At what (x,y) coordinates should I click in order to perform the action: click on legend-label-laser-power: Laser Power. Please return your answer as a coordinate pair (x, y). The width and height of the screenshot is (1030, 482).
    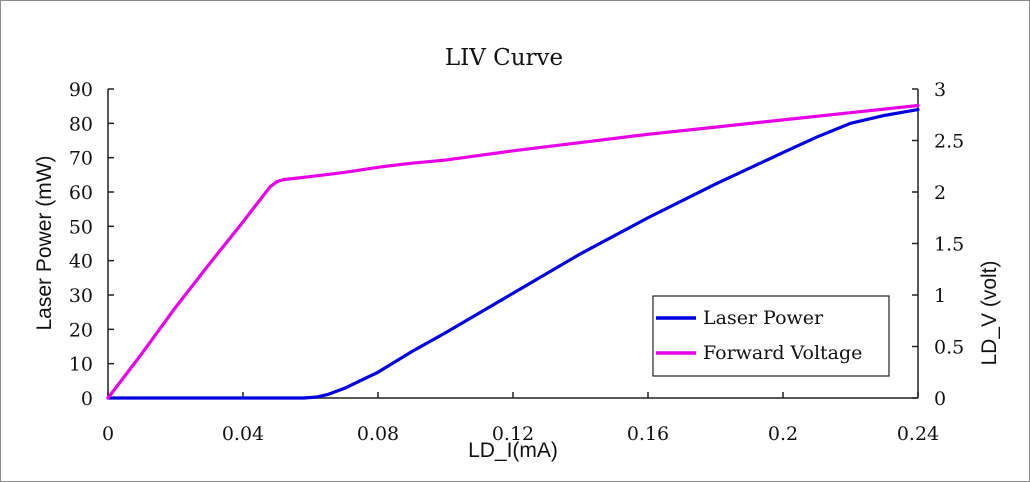
    Looking at the image, I should click on (763, 318).